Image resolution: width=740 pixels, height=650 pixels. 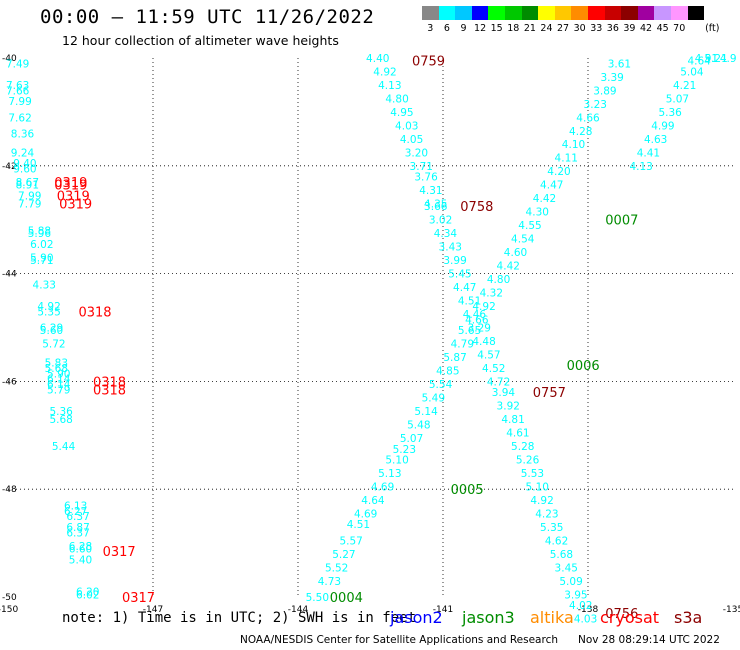 What do you see at coordinates (621, 221) in the screenshot?
I see `pass-time-label: 0007` at bounding box center [621, 221].